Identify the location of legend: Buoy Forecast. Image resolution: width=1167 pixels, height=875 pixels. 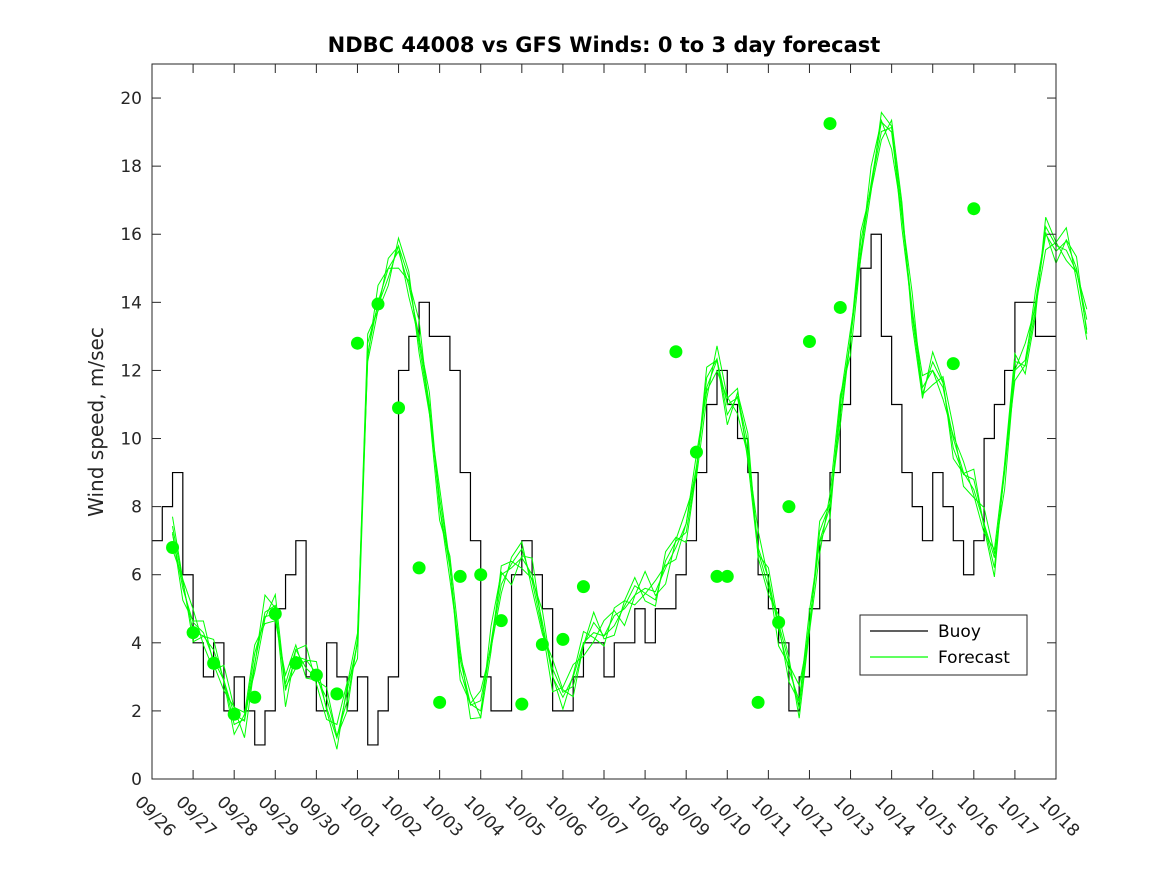
(943, 645).